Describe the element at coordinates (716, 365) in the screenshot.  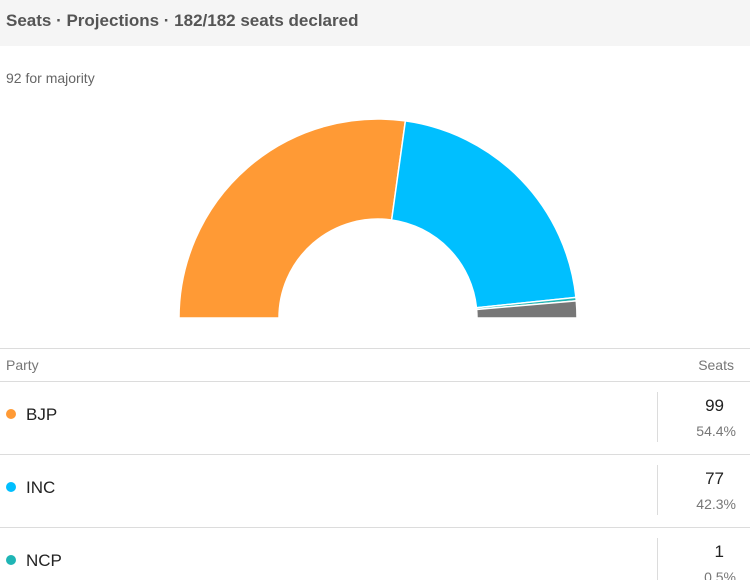
I see `column-header-seats: Seats` at that location.